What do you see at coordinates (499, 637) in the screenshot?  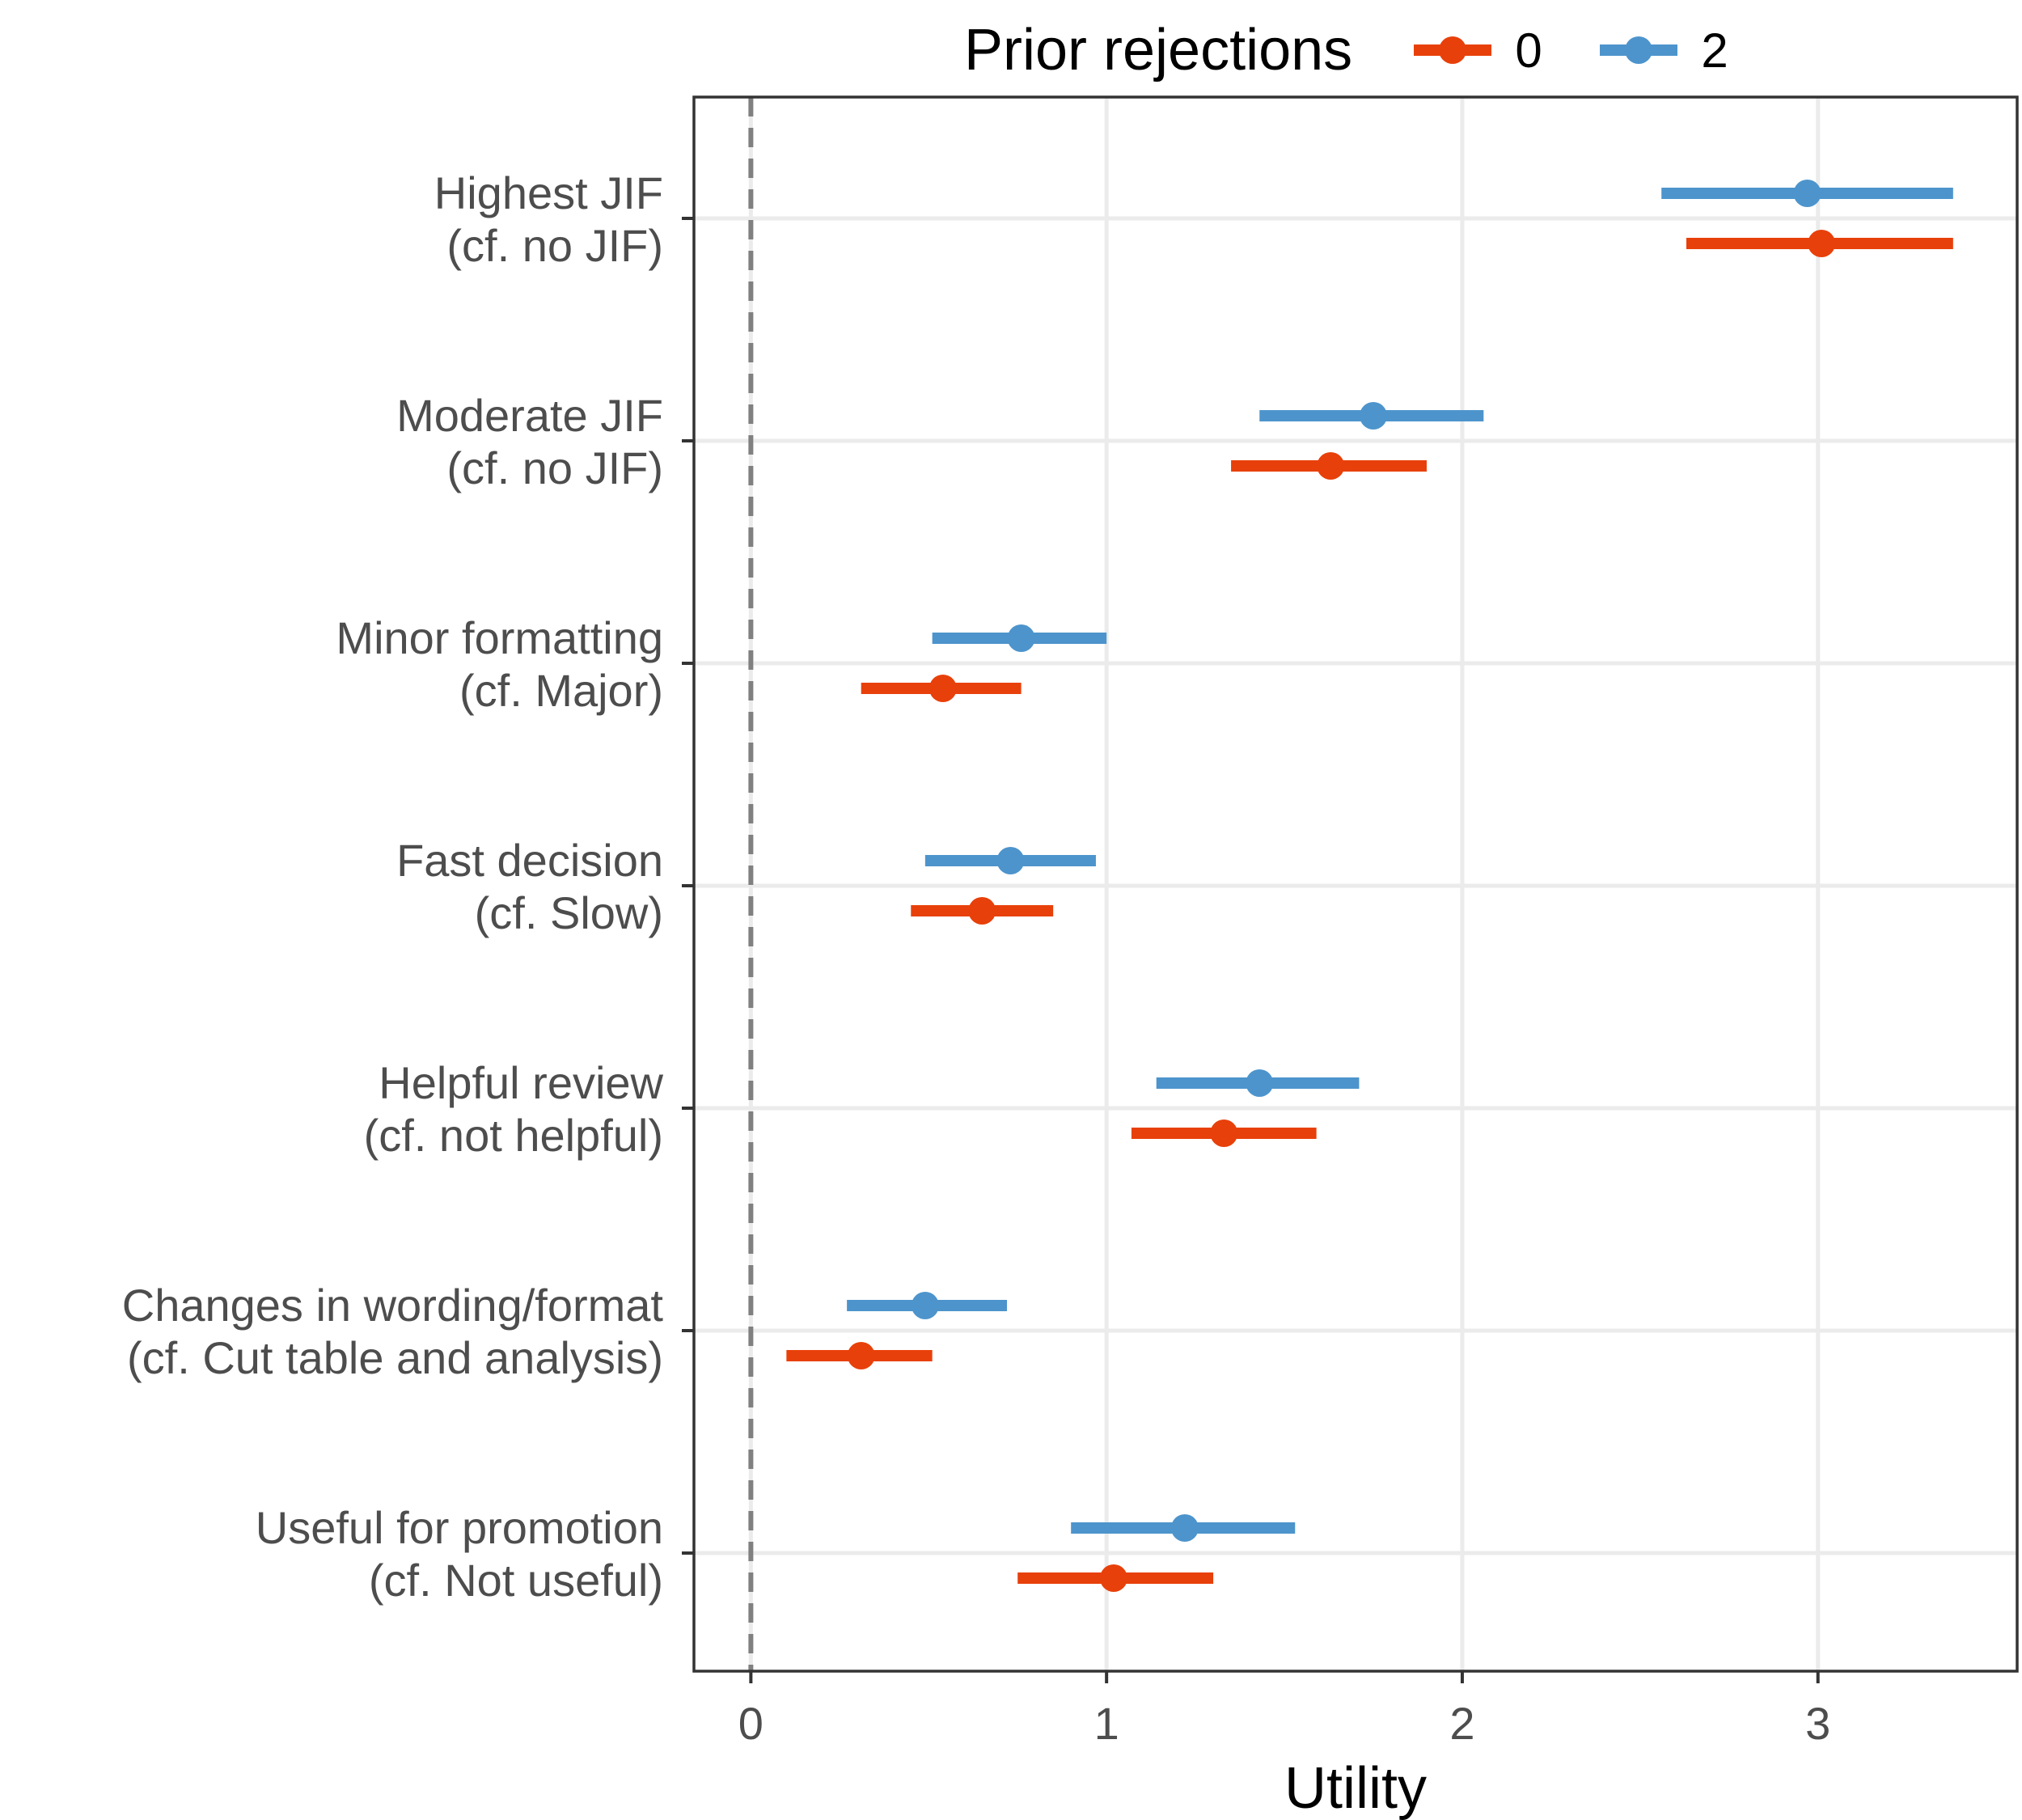 I see `y-tick-label-line1: Minor formatting` at bounding box center [499, 637].